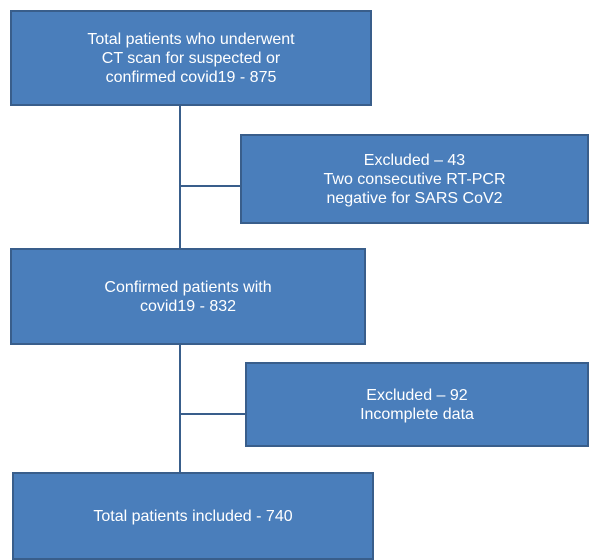  I want to click on connector-total-to-confirmed, so click(180, 177).